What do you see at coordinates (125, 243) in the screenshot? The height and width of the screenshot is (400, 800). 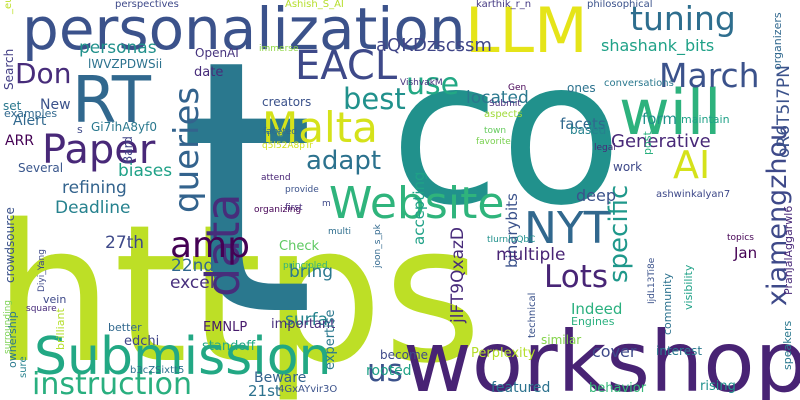 I see `word: 27th` at bounding box center [125, 243].